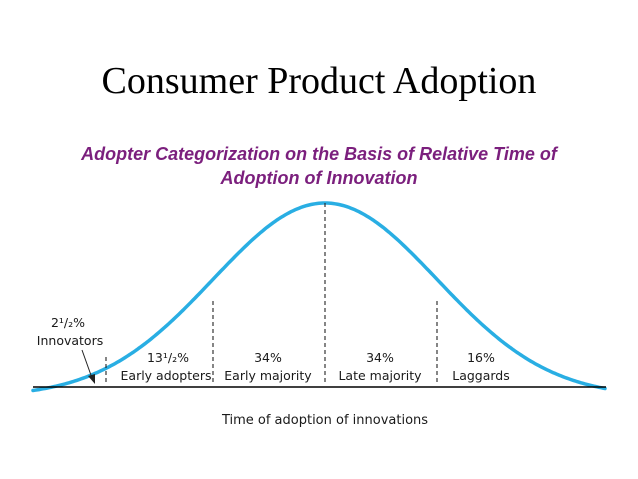  Describe the element at coordinates (380, 375) in the screenshot. I see `late-majority-label: Late majority` at that location.